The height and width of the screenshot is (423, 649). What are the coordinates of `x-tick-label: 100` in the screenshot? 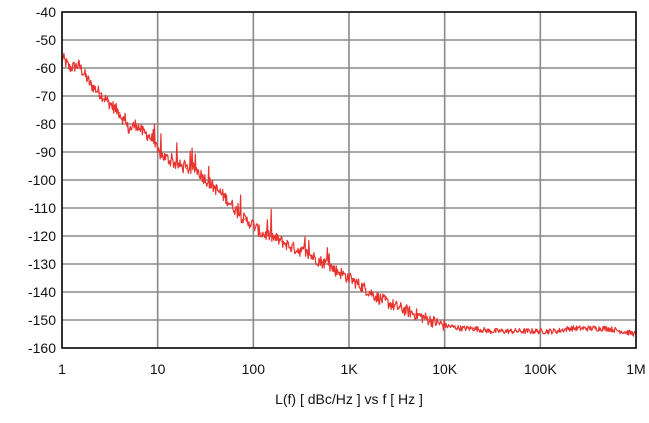 It's located at (254, 369).